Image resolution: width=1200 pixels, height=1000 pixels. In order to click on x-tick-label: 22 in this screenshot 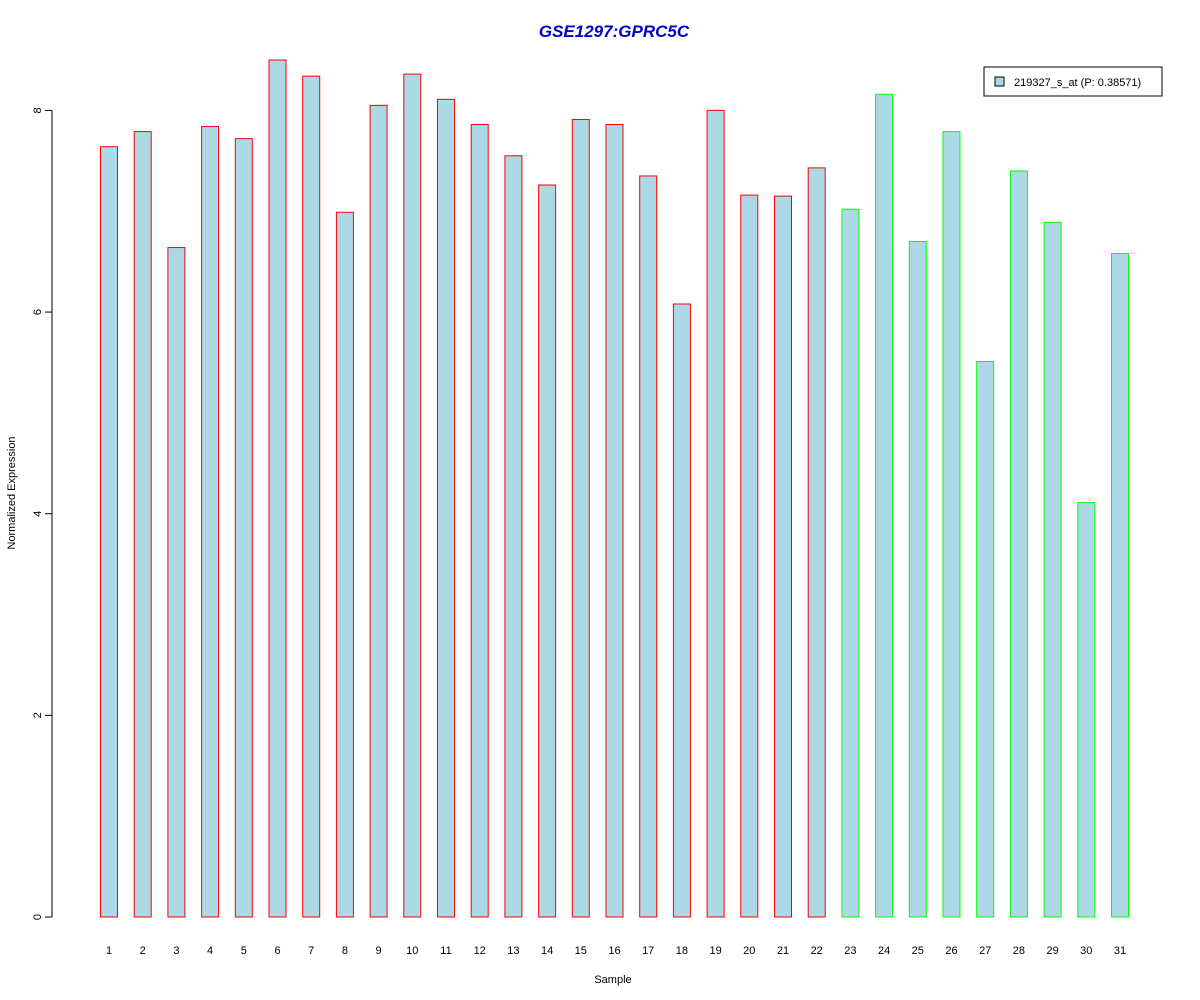, I will do `click(817, 951)`.